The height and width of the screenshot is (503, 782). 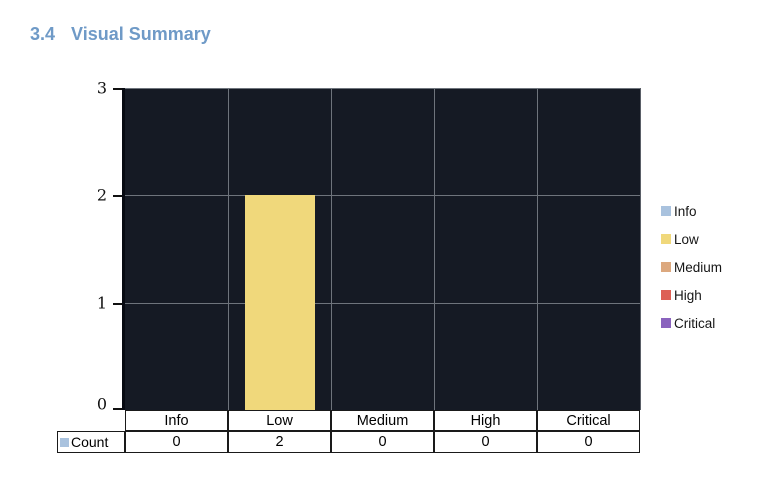 I want to click on column-header-low: Low, so click(x=279, y=420).